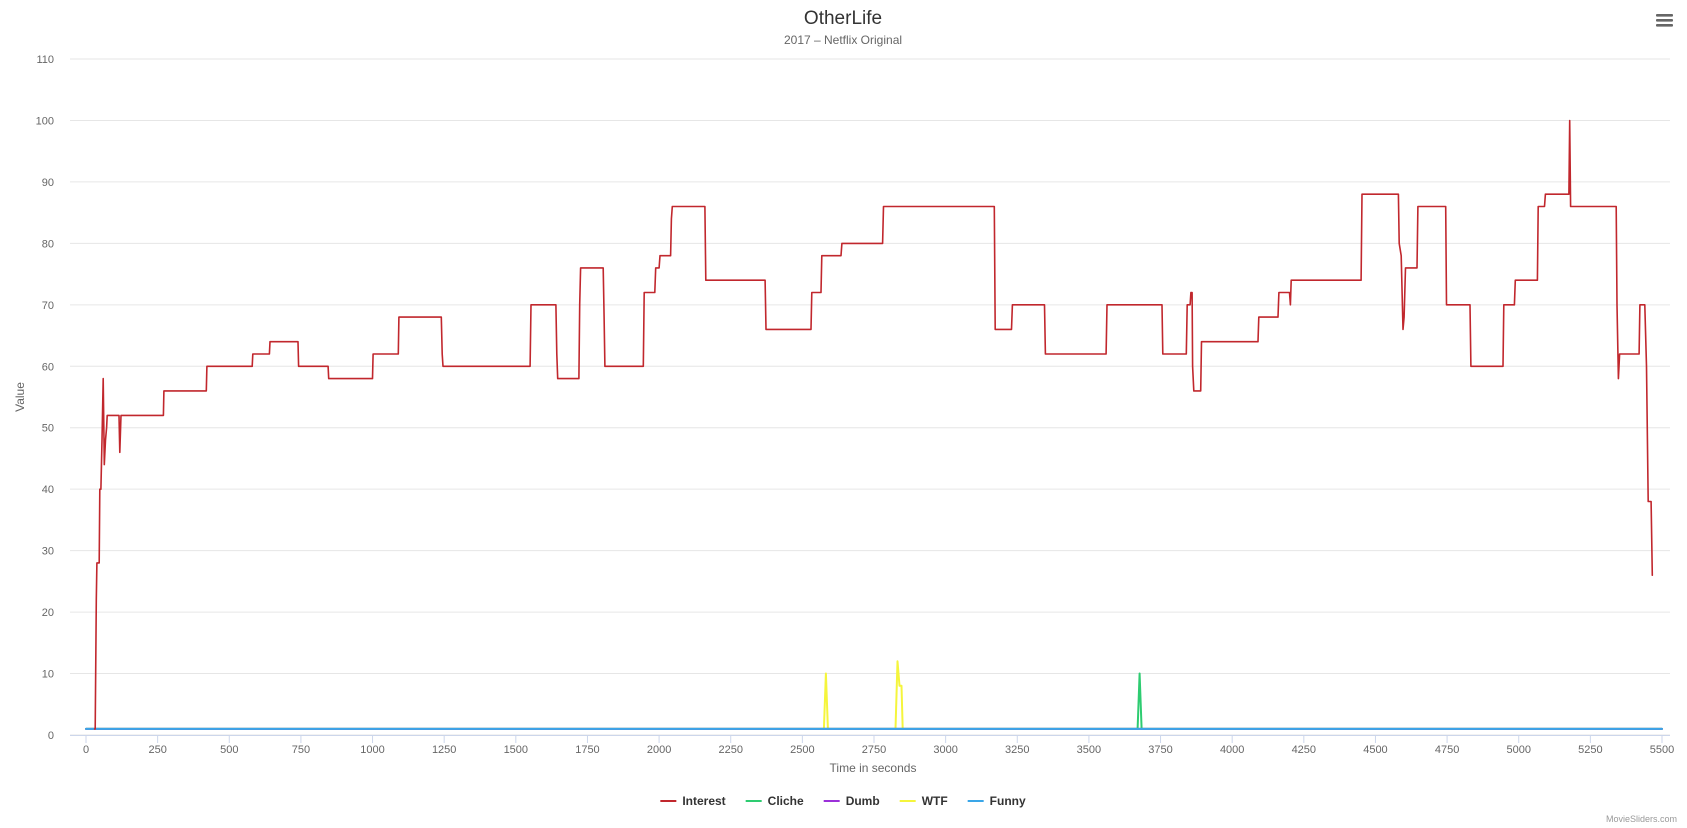 The image size is (1687, 828). Describe the element at coordinates (1304, 750) in the screenshot. I see `x-tick-label: 4250` at that location.